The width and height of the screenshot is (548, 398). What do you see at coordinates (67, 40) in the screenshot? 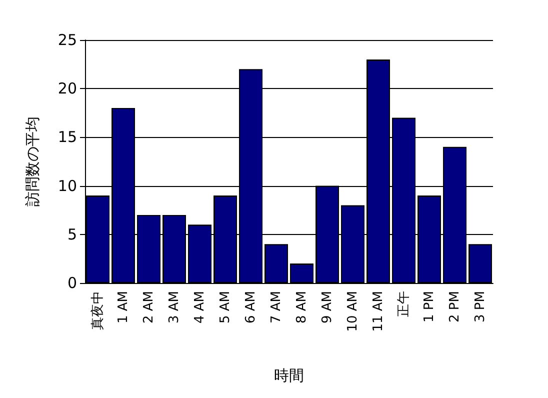
I see `y-tick-label: 25` at bounding box center [67, 40].